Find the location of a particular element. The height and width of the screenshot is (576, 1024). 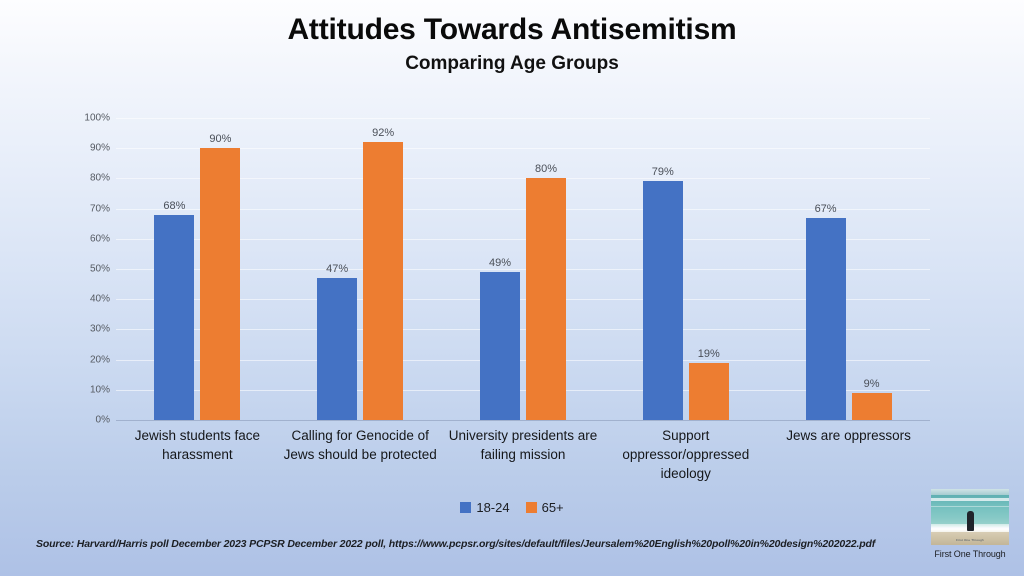

bar-group: 49% 80% is located at coordinates (523, 269).